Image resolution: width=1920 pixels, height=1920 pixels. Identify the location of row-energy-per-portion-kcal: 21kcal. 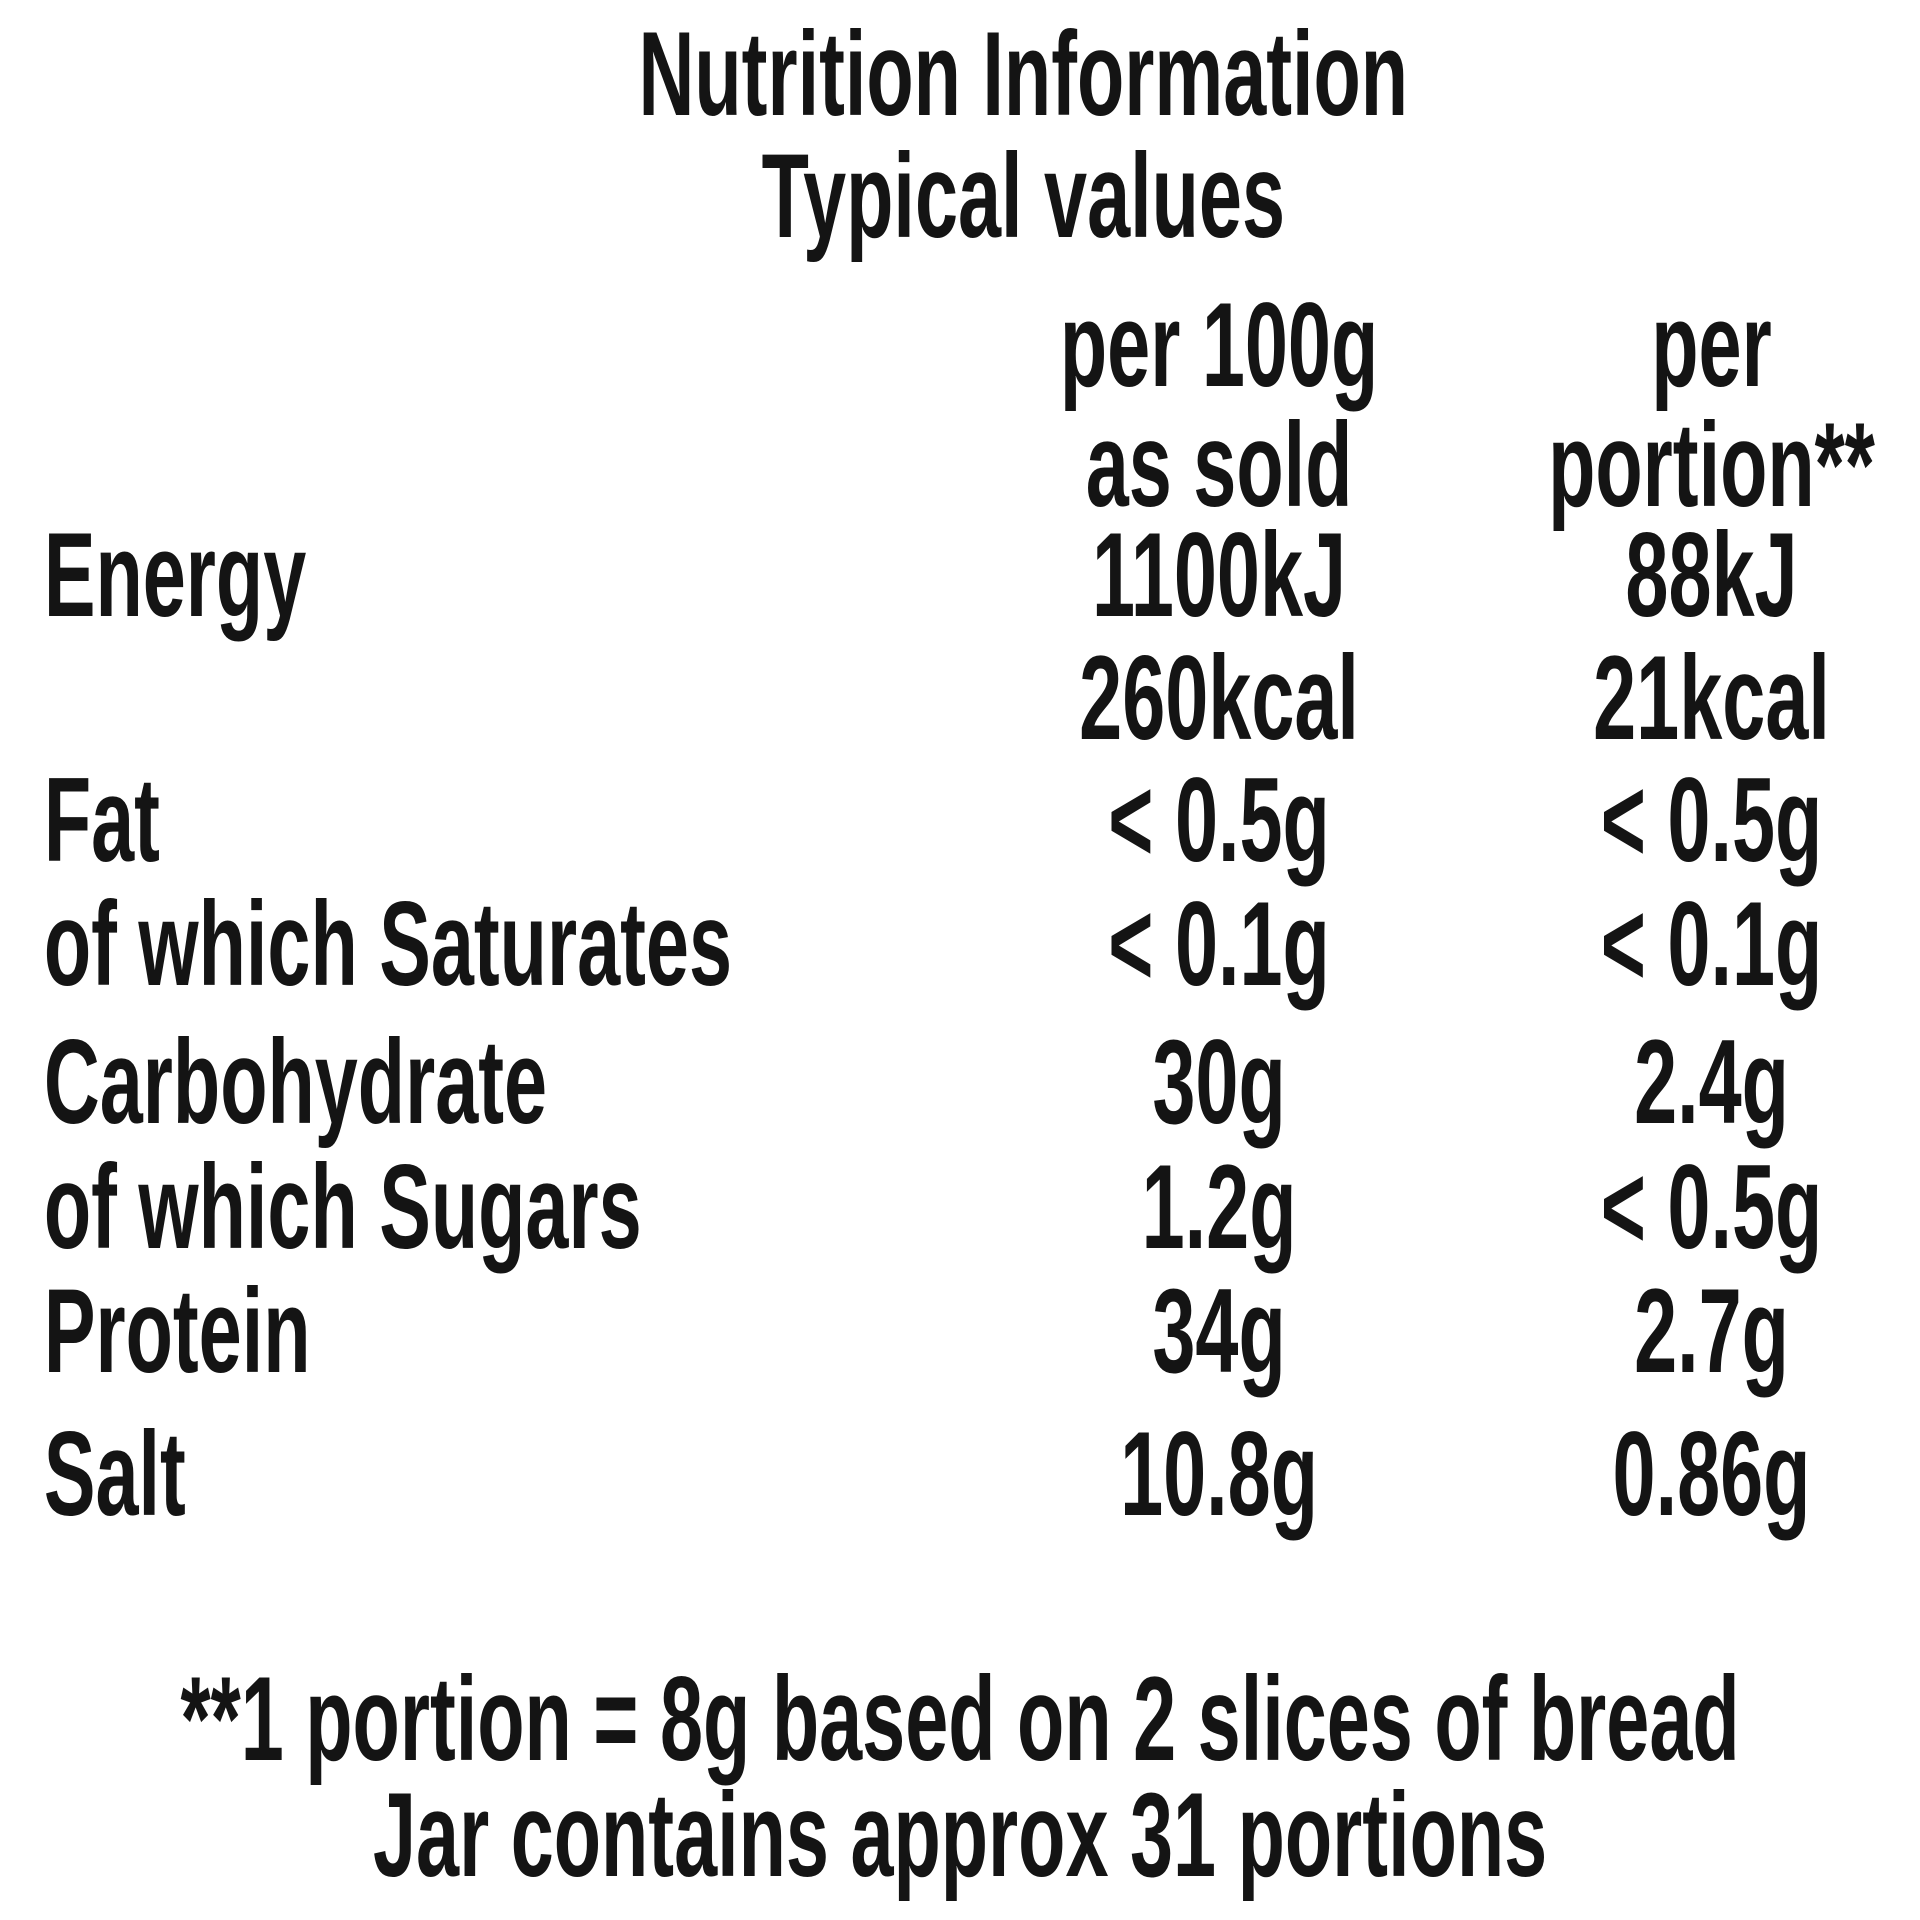
(1711, 698).